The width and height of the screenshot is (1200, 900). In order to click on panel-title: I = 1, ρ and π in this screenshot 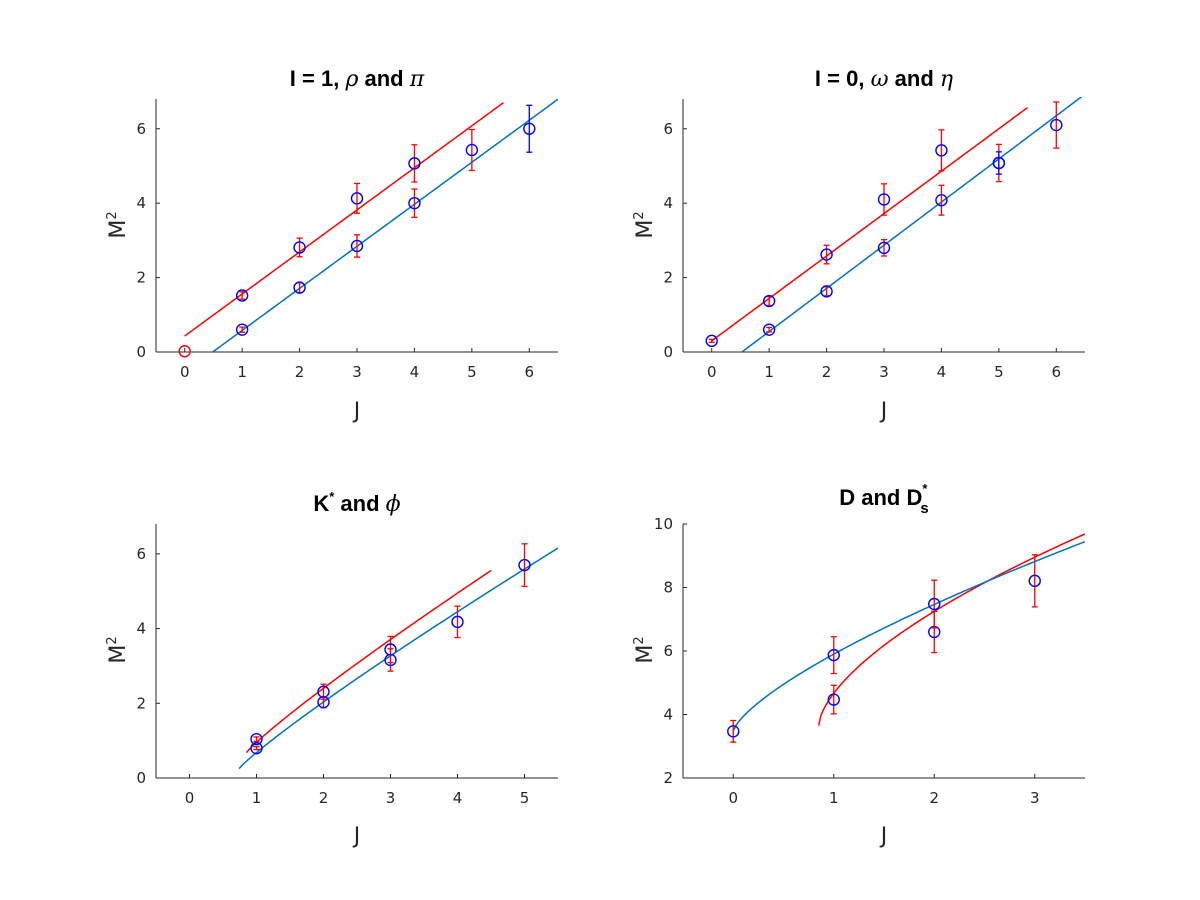, I will do `click(357, 79)`.